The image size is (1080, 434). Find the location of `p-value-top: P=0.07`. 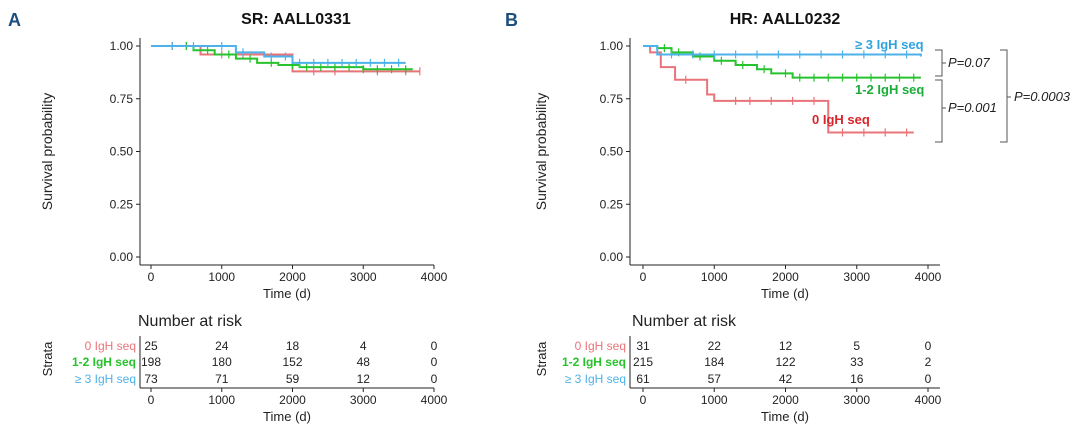

p-value-top: P=0.07 is located at coordinates (969, 62).